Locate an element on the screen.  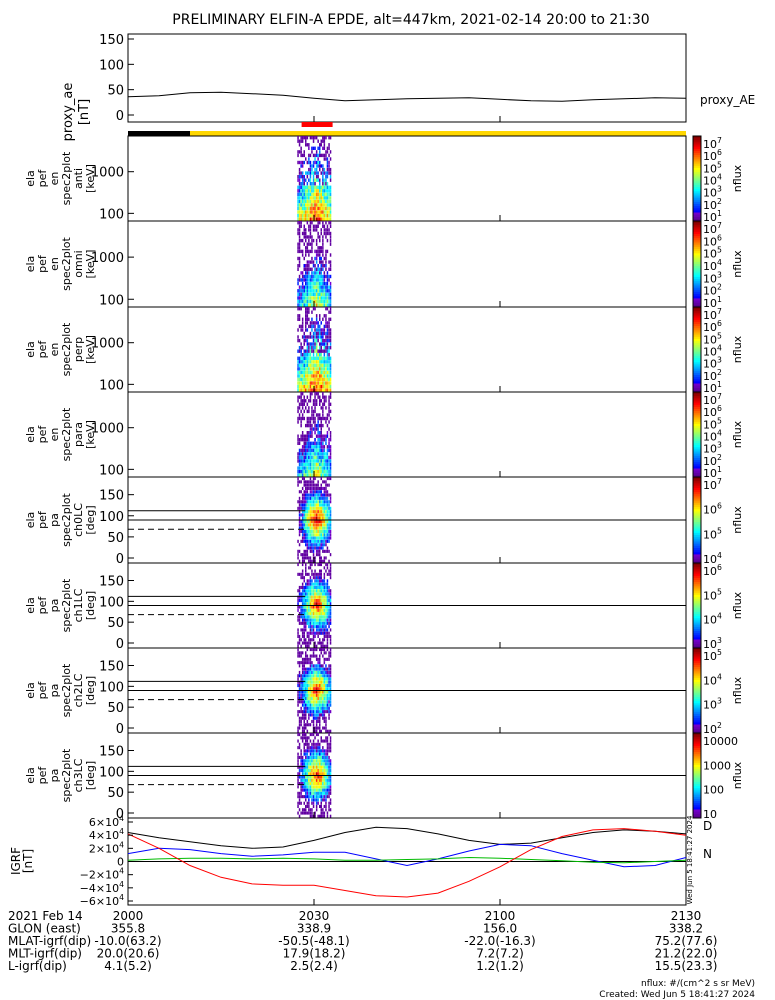
y-tick-label: 0 is located at coordinates (120, 116).